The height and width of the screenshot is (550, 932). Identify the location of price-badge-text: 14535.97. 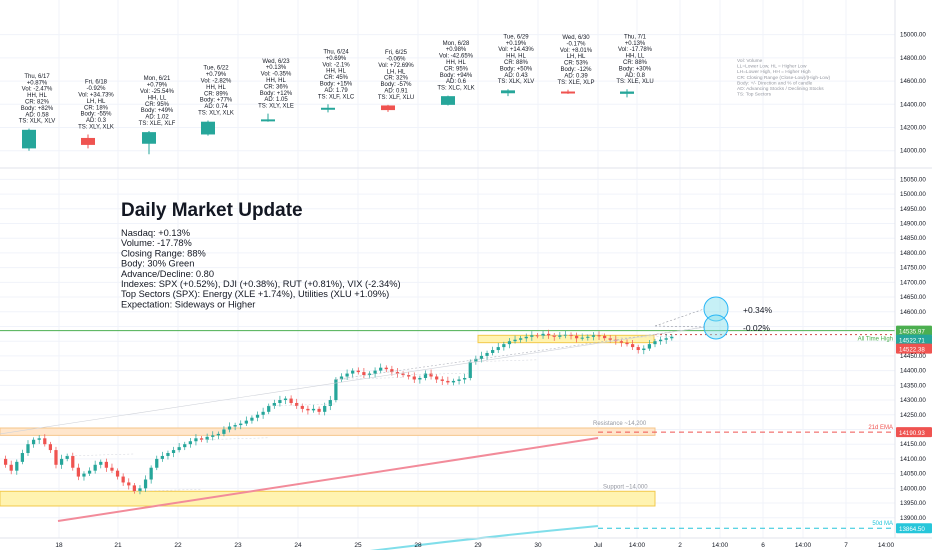
(912, 332).